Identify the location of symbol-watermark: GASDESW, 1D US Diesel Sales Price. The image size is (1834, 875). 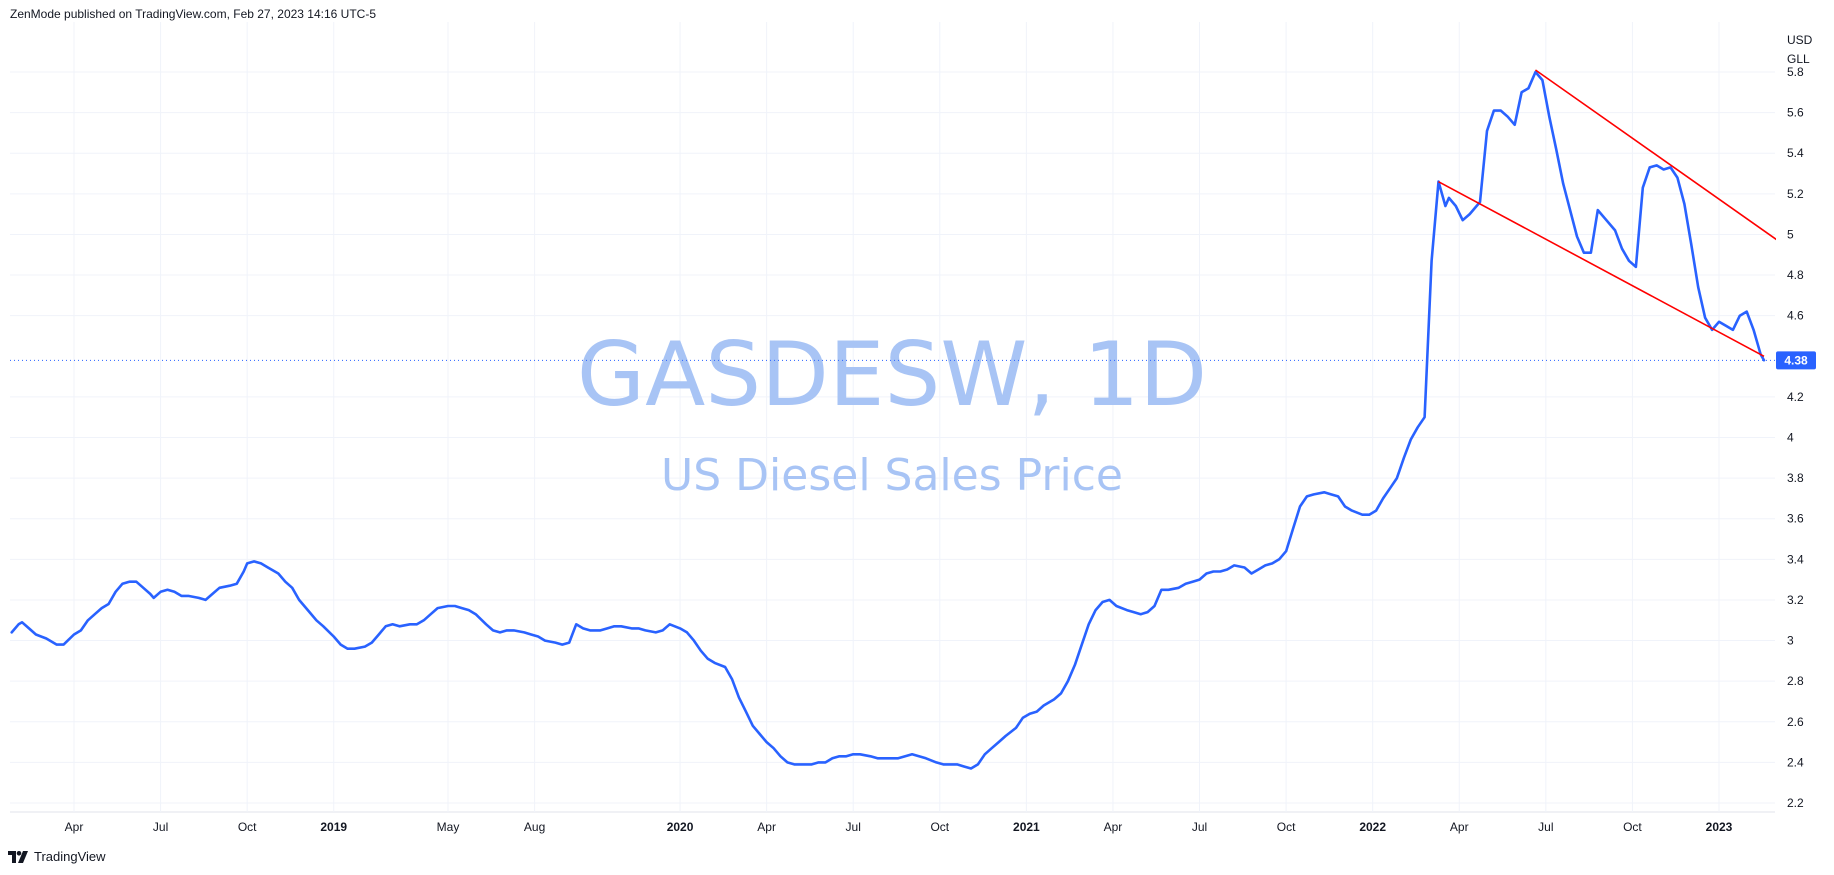
(892, 412).